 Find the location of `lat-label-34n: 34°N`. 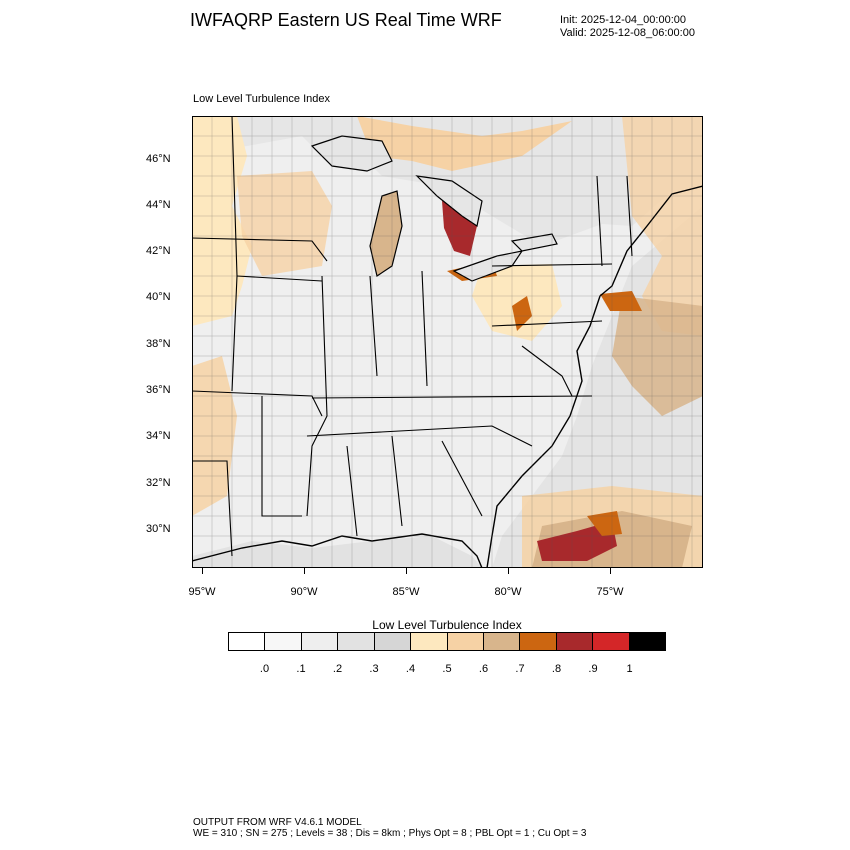

lat-label-34n: 34°N is located at coordinates (158, 436).